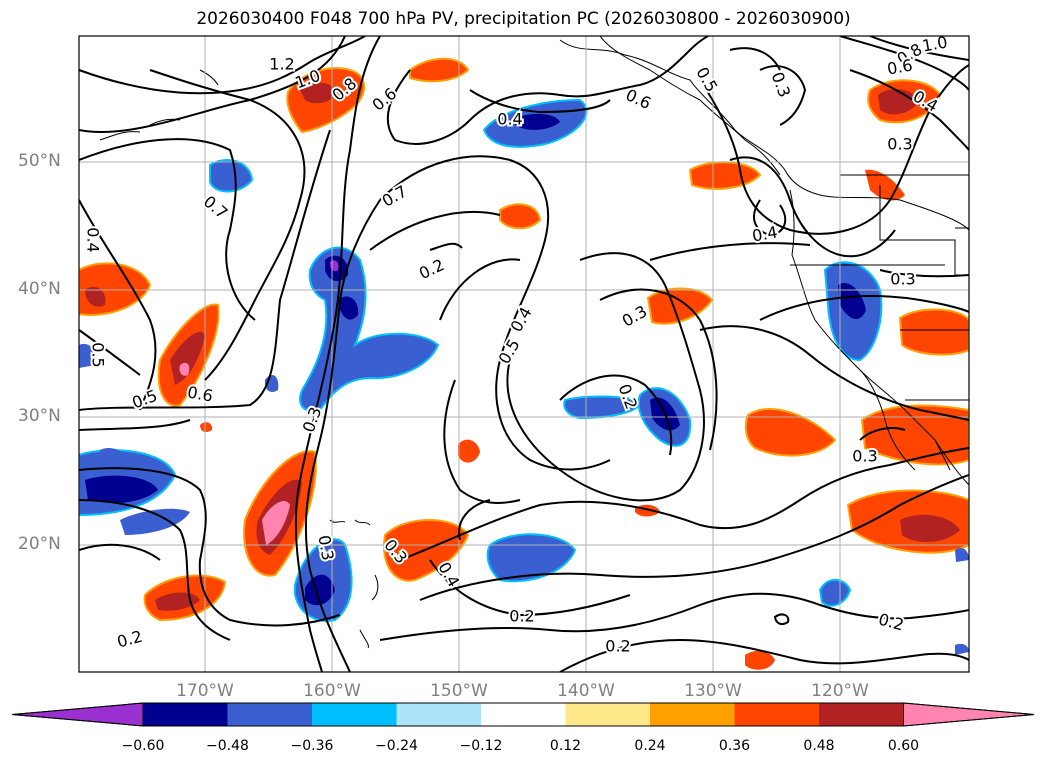 Image resolution: width=1047 pixels, height=765 pixels. I want to click on colorbar-tick-label: 0.36, so click(734, 746).